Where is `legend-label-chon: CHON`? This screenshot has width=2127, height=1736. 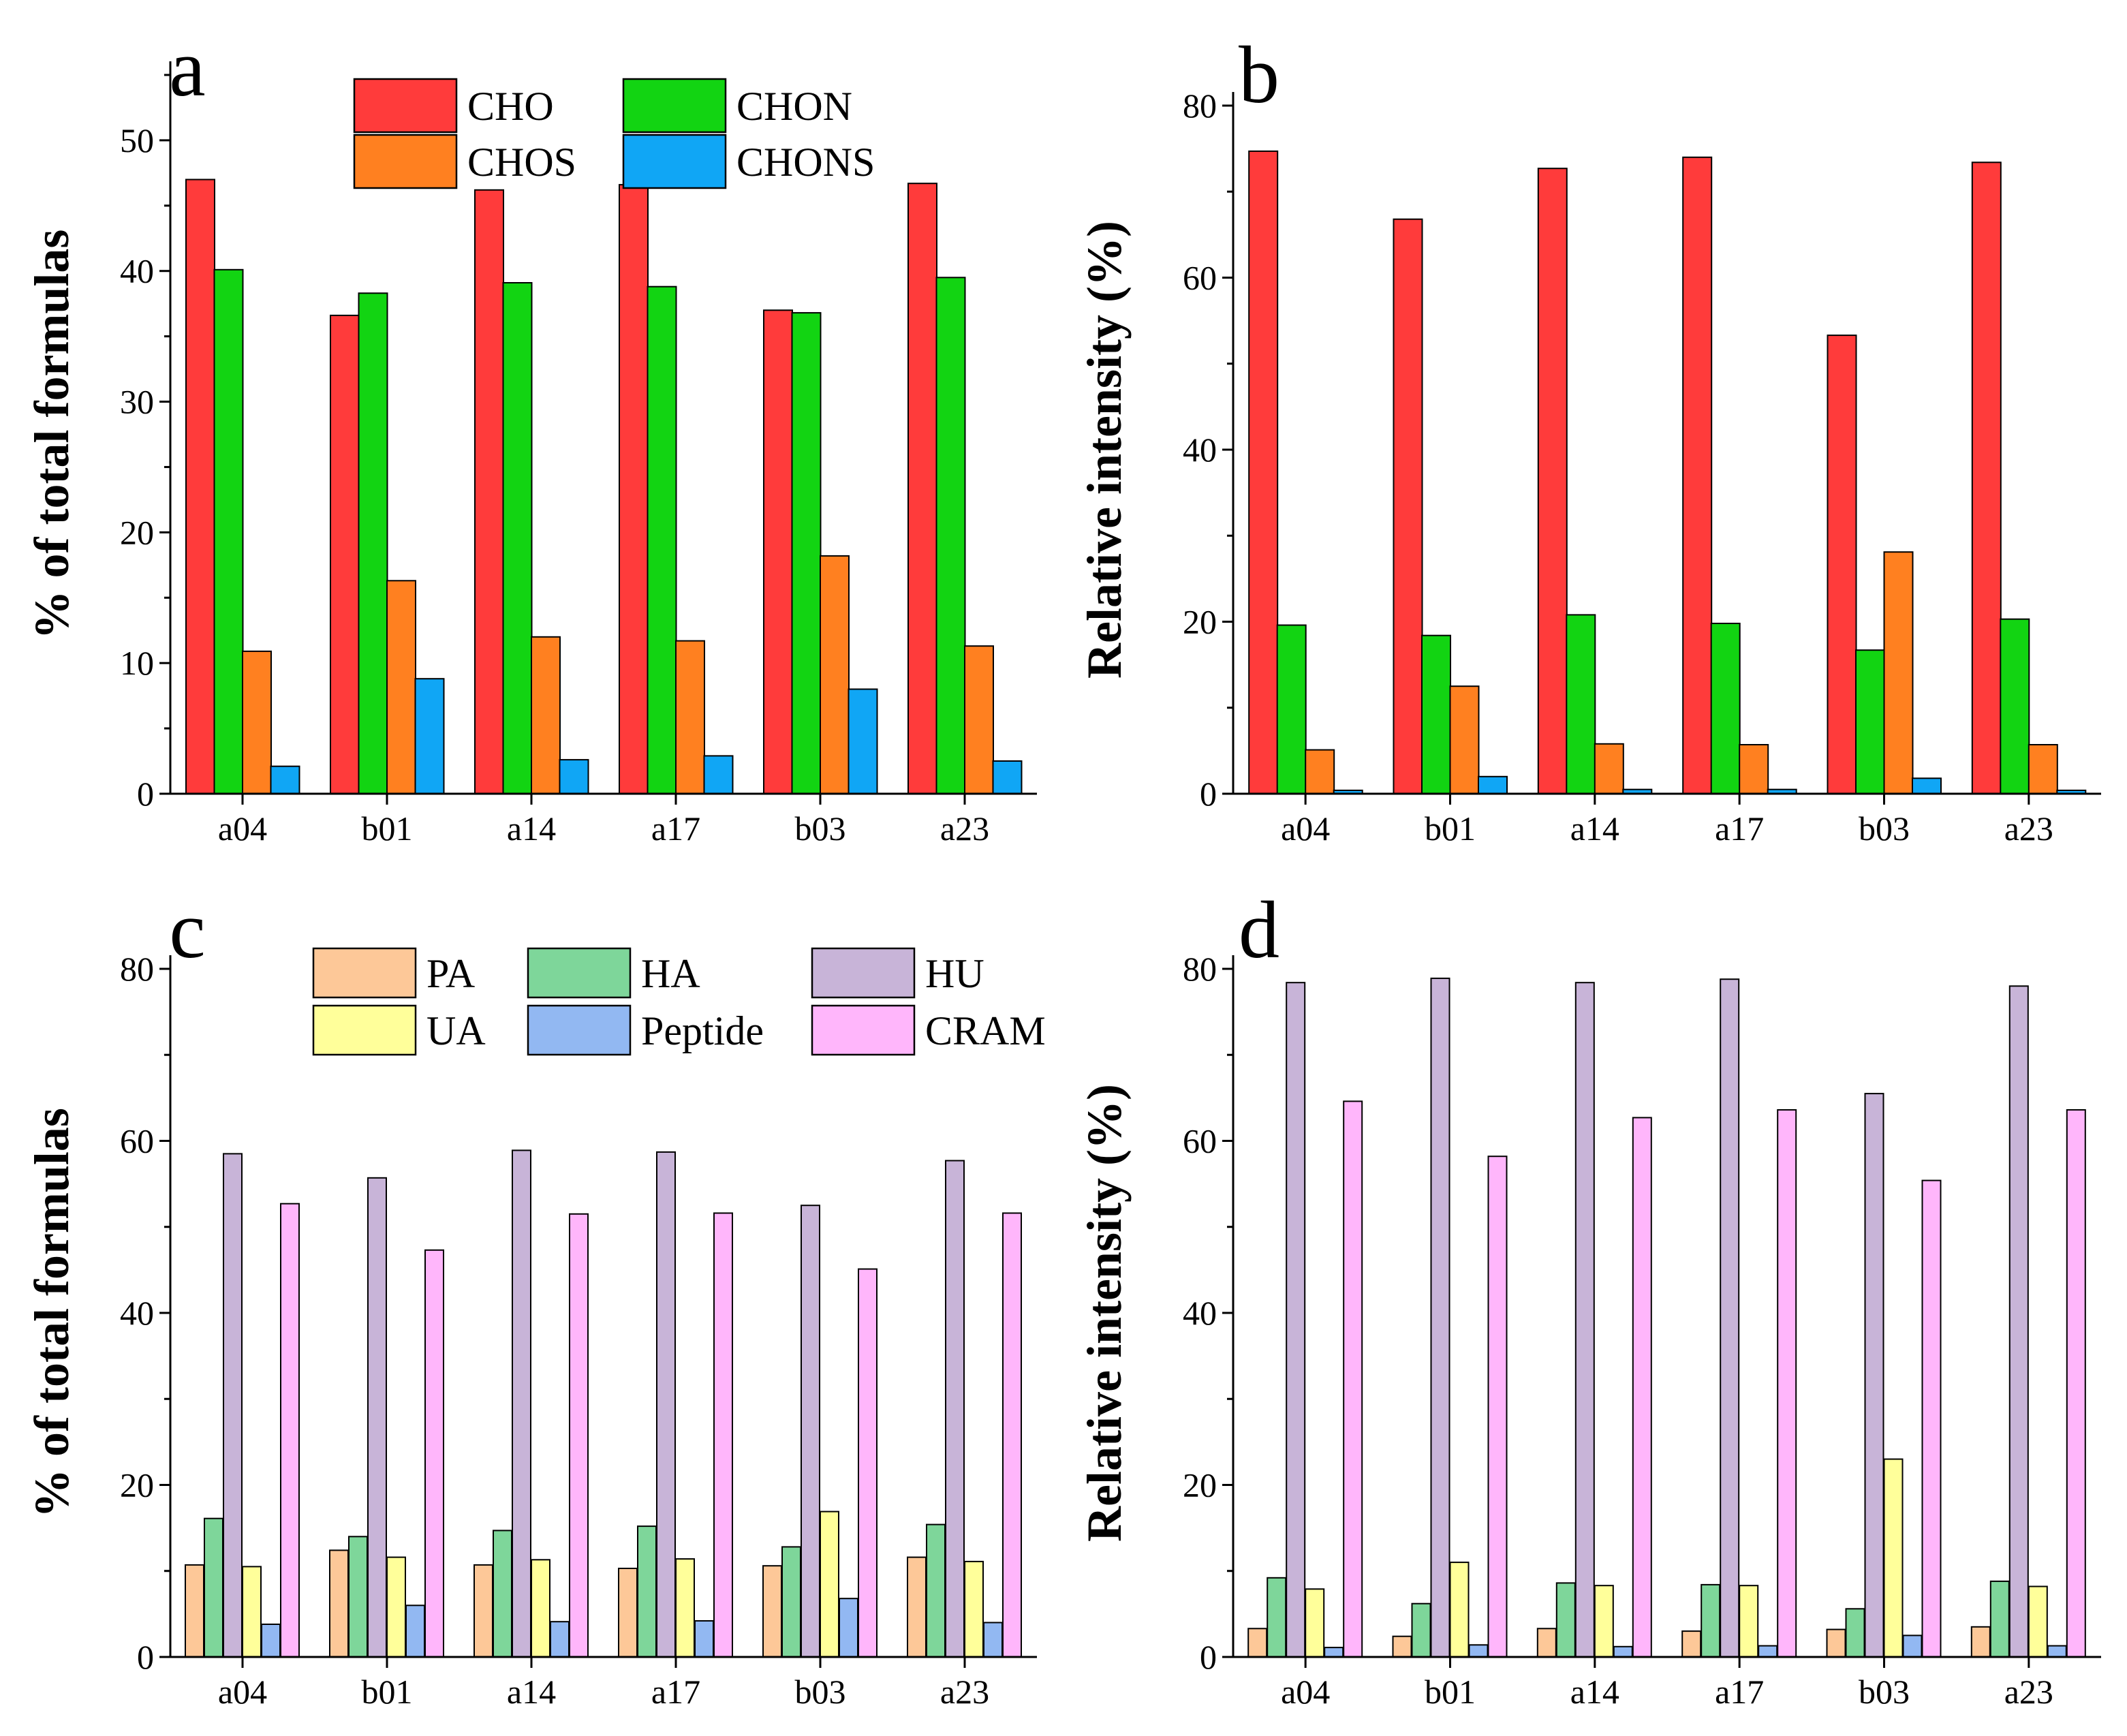
legend-label-chon: CHON is located at coordinates (794, 106).